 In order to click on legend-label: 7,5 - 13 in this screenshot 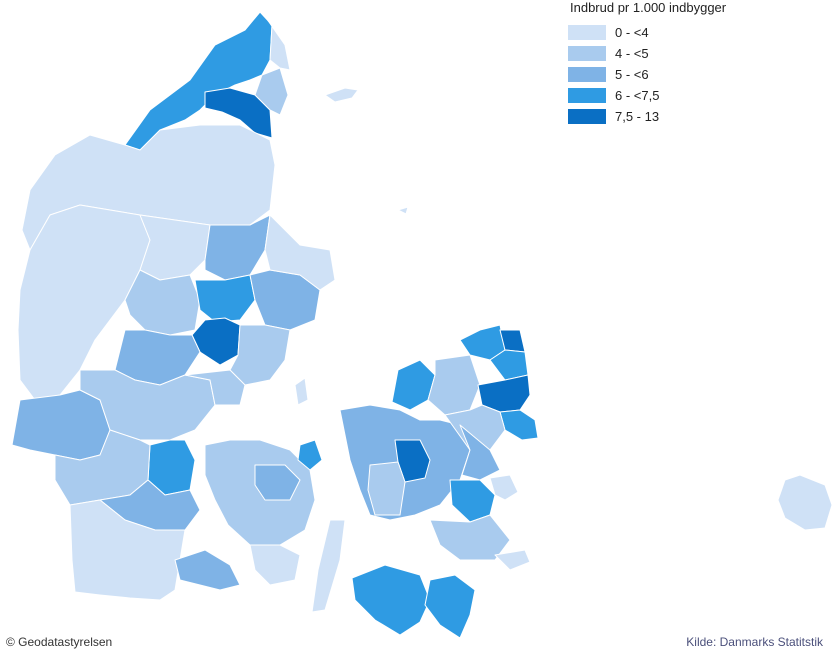, I will do `click(637, 116)`.